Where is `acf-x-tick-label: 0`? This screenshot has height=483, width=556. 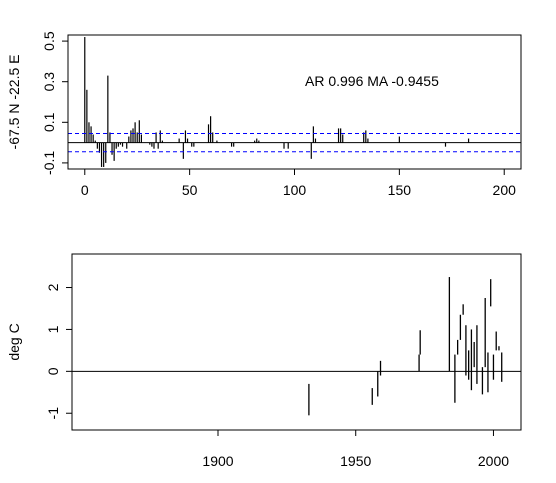 acf-x-tick-label: 0 is located at coordinates (85, 190).